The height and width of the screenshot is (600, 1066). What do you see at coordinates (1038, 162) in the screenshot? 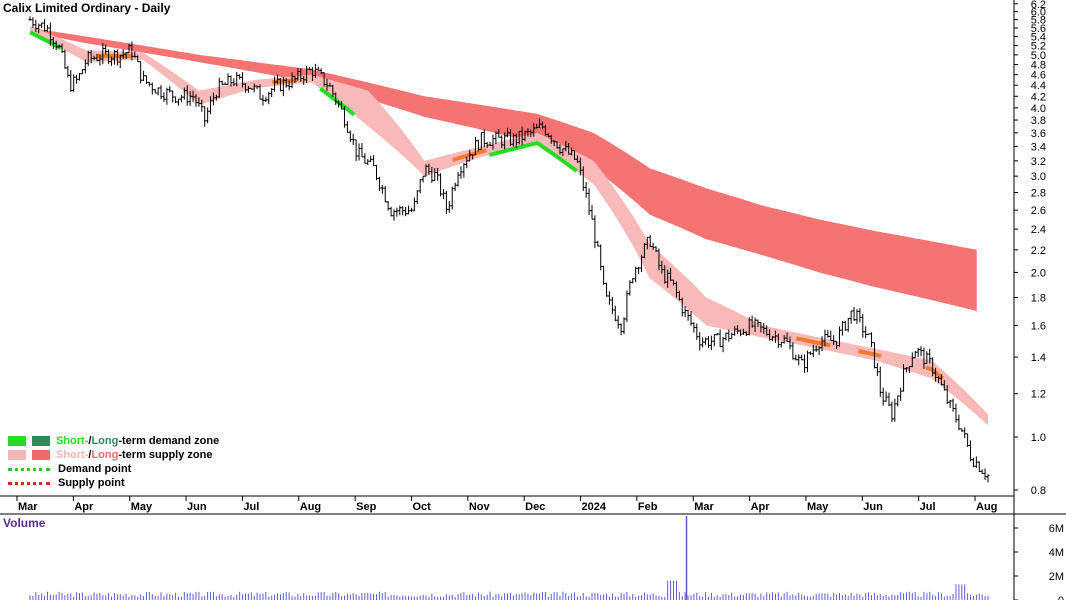
I see `y-tick-label: 3.2` at bounding box center [1038, 162].